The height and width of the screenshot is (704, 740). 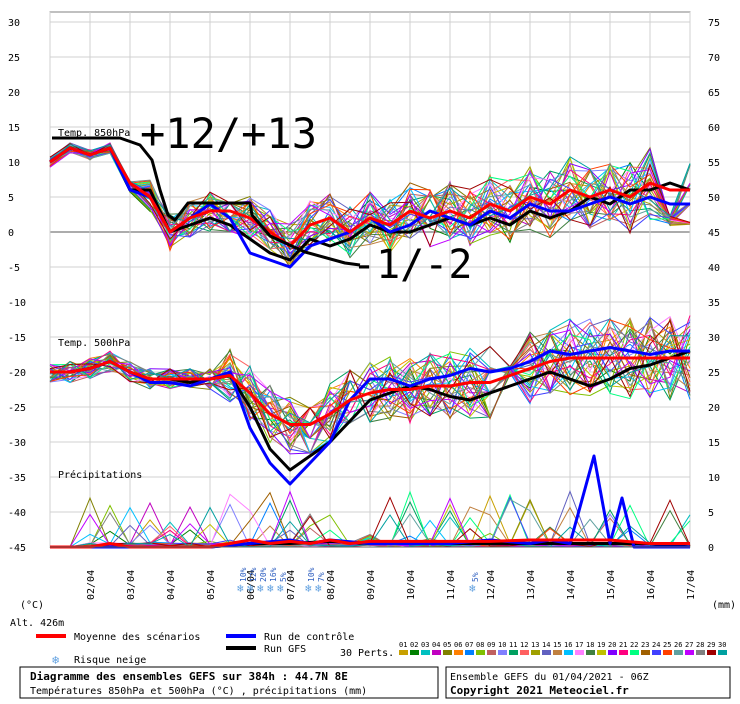 I want to click on right-tick-label: 20, so click(x=714, y=408).